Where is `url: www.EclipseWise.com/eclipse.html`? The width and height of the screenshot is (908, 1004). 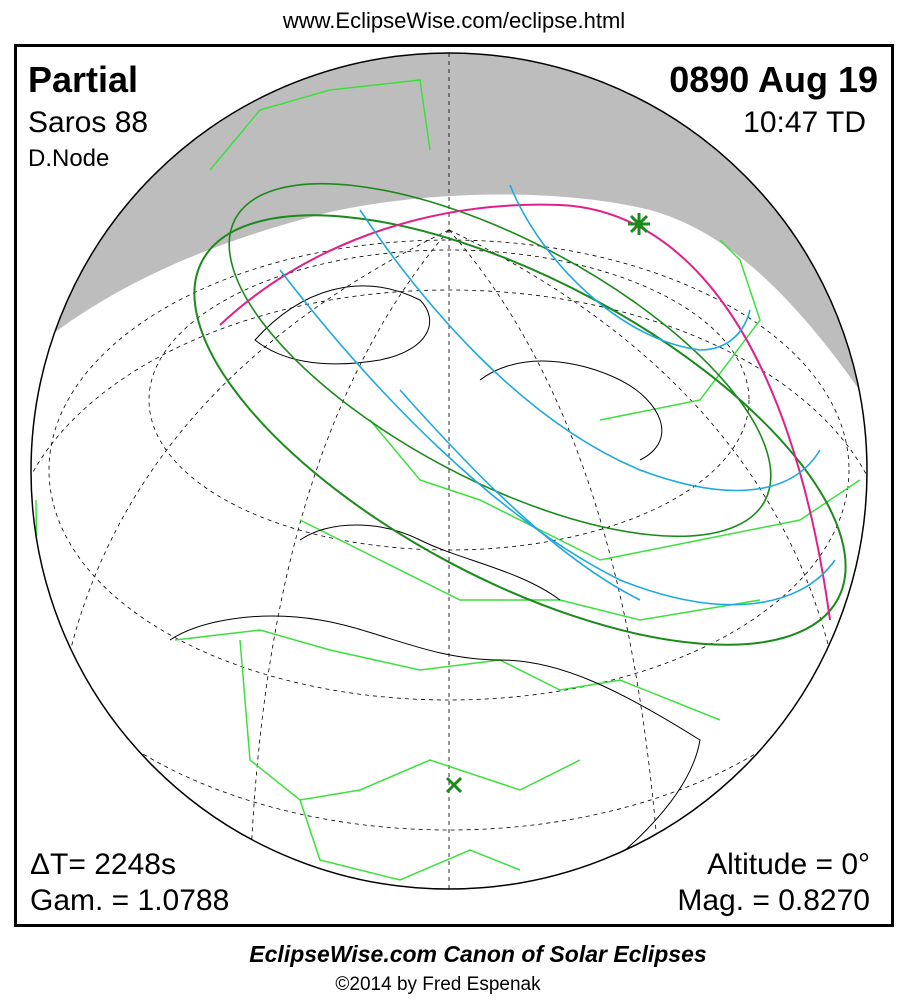 url: www.EclipseWise.com/eclipse.html is located at coordinates (453, 20).